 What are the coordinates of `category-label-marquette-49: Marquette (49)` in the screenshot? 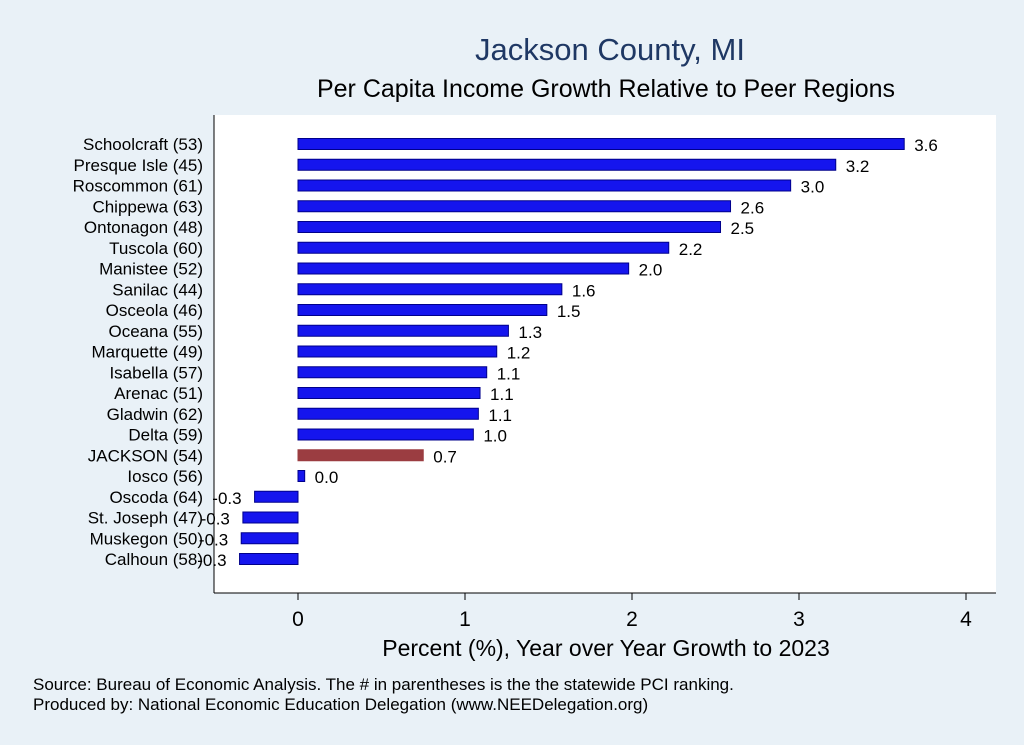 It's located at (148, 352).